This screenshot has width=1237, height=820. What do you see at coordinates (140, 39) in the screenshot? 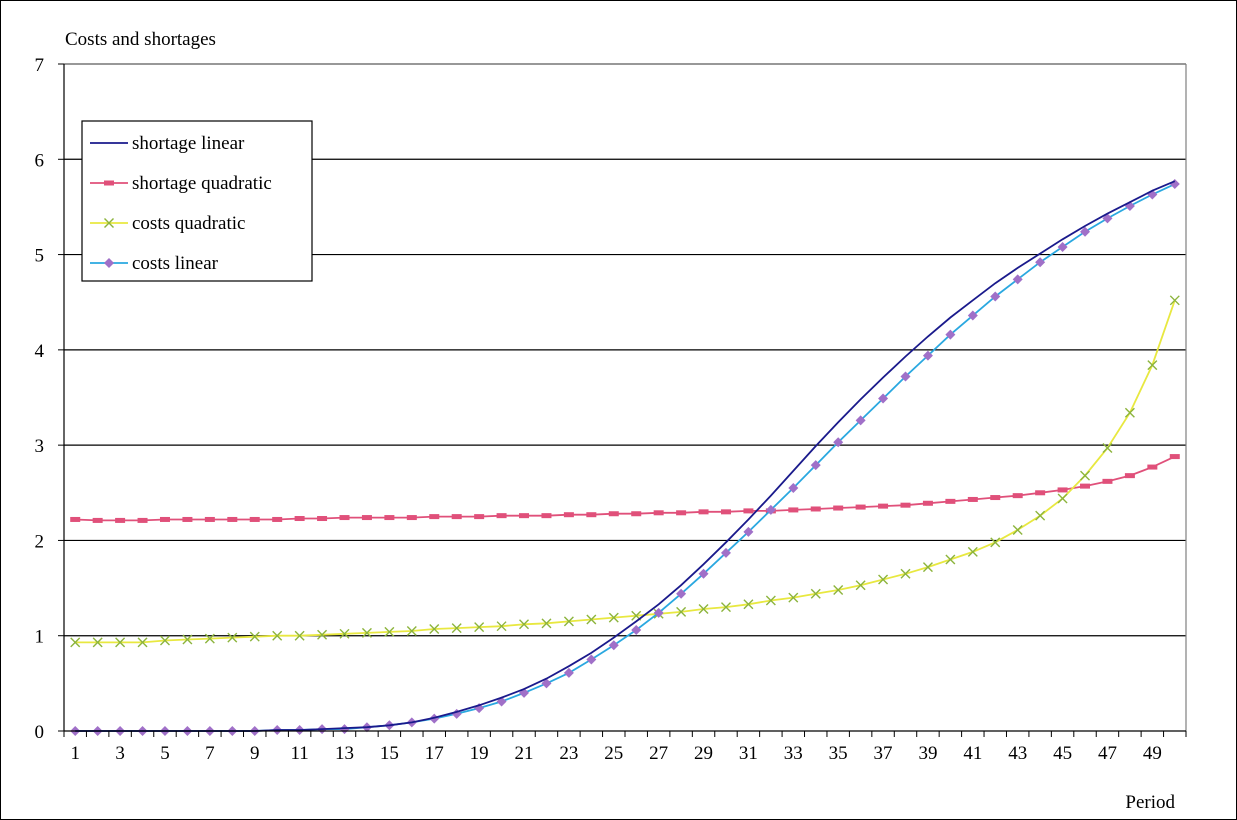
I see `y-axis-label: Costs and shortages` at bounding box center [140, 39].